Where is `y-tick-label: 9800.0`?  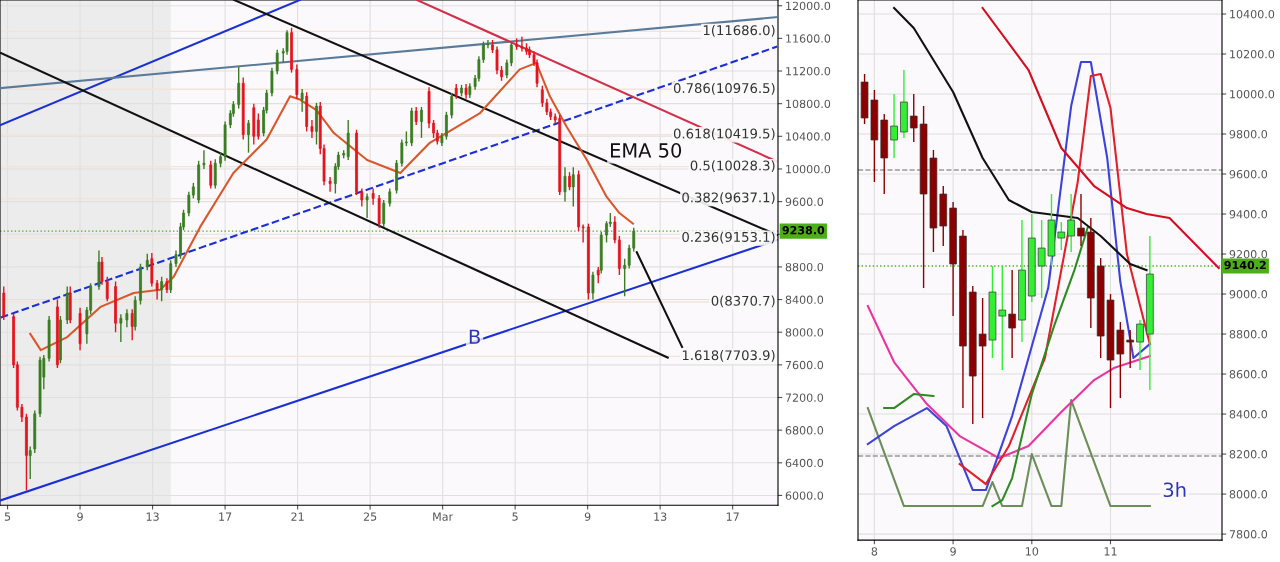 y-tick-label: 9800.0 is located at coordinates (1248, 134).